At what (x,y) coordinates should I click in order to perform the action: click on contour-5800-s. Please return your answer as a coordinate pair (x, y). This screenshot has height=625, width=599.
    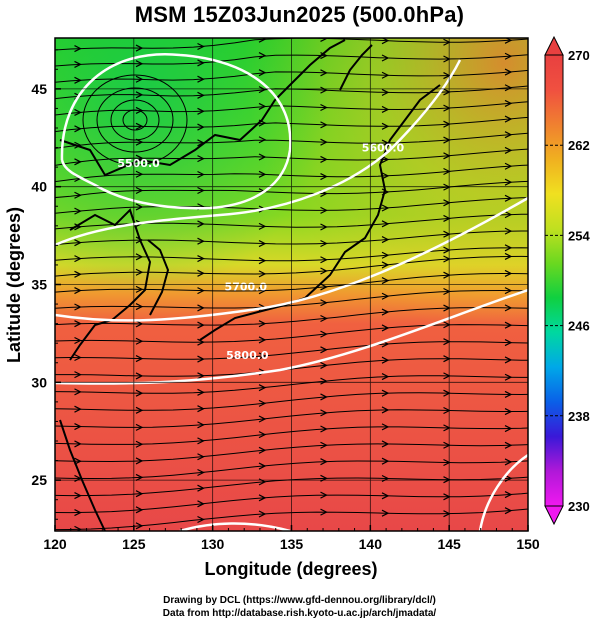
    Looking at the image, I should click on (235, 526).